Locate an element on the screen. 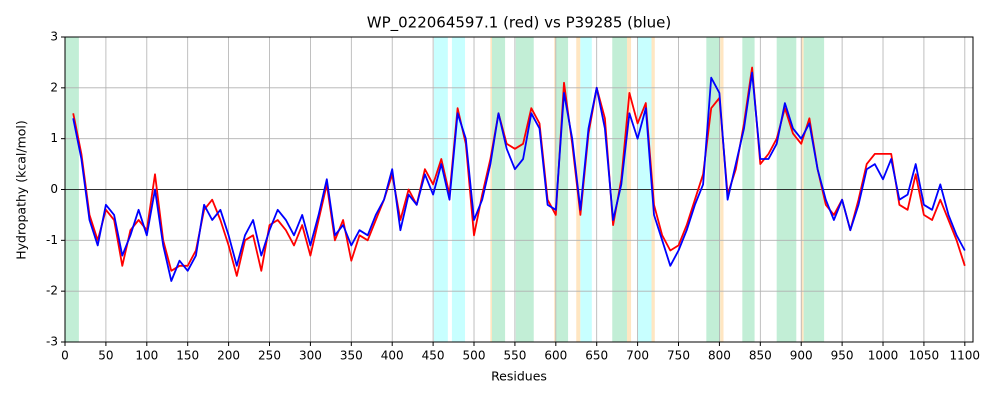 The width and height of the screenshot is (1000, 400). x-tick-label: 550 is located at coordinates (514, 356).